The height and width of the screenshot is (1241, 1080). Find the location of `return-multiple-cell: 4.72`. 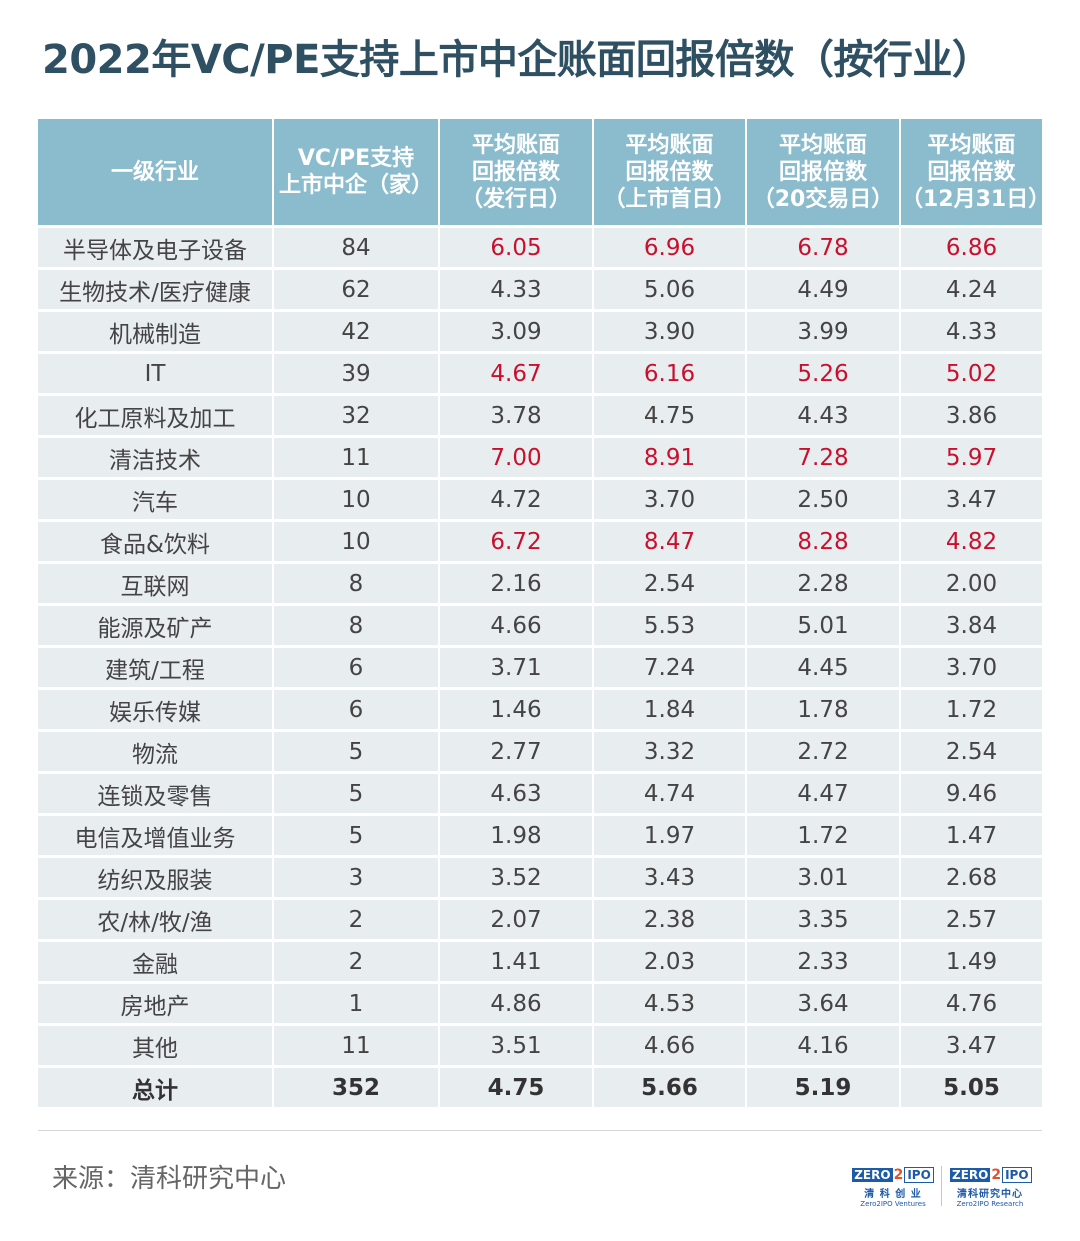

return-multiple-cell: 4.72 is located at coordinates (517, 501).